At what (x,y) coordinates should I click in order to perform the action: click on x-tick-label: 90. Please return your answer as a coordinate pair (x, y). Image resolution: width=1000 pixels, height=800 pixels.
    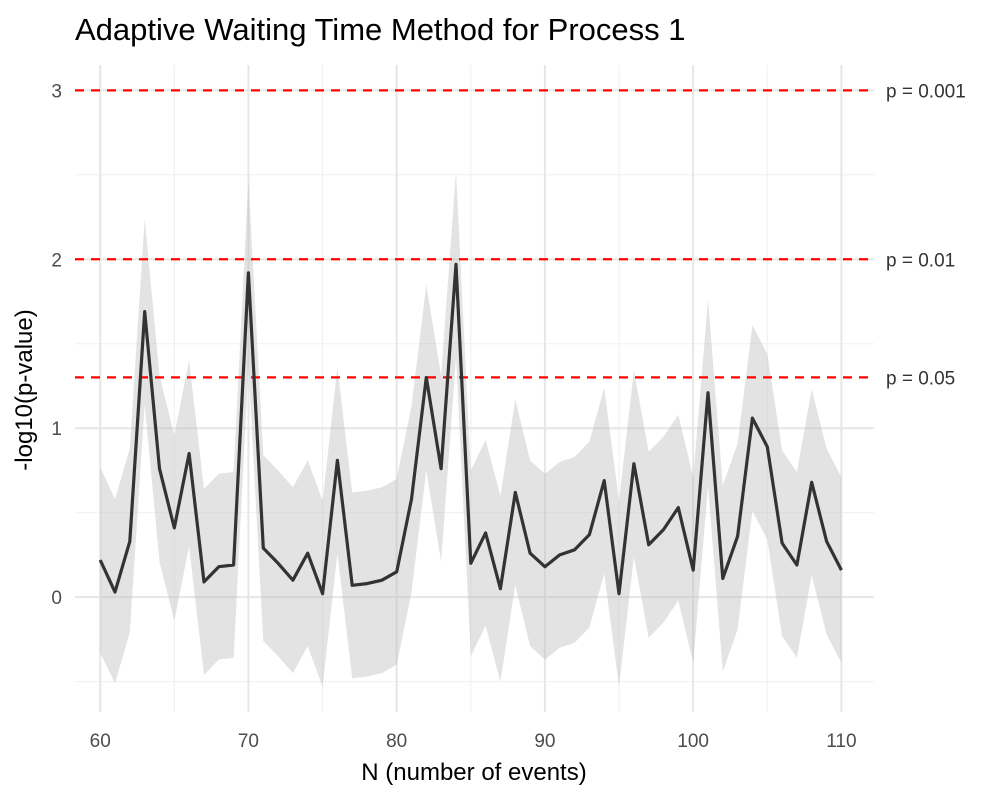
    Looking at the image, I should click on (544, 741).